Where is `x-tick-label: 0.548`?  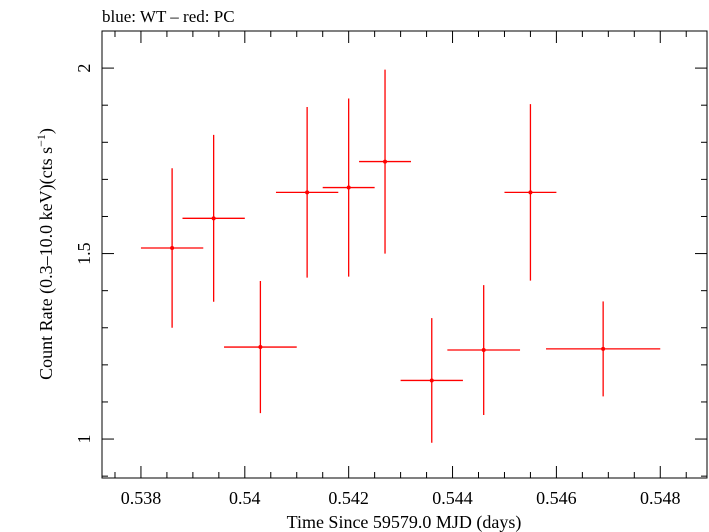
x-tick-label: 0.548 is located at coordinates (660, 498).